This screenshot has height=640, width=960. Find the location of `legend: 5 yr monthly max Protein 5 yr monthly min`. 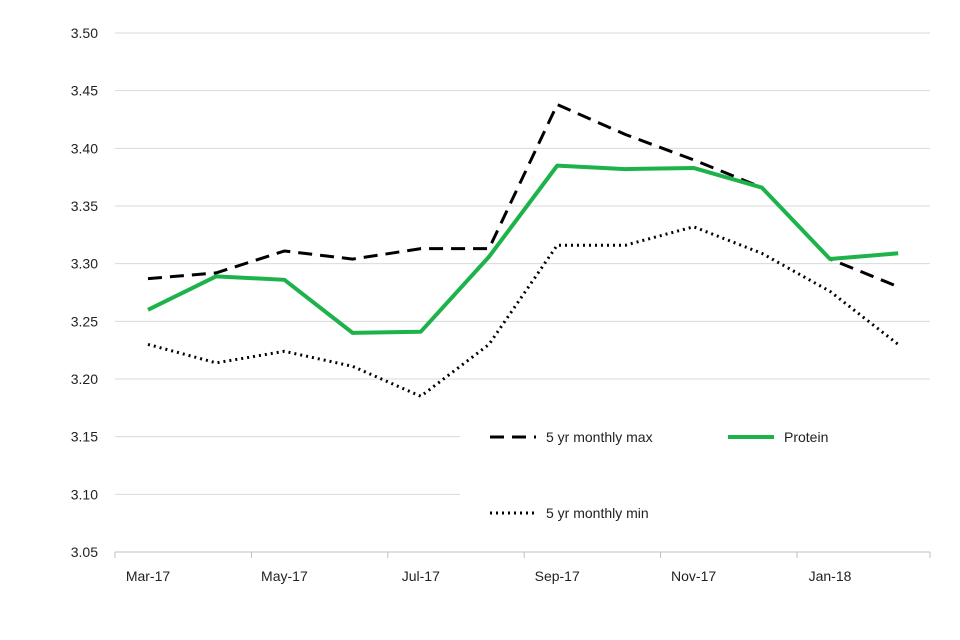

legend: 5 yr monthly max Protein 5 yr monthly min is located at coordinates (659, 475).